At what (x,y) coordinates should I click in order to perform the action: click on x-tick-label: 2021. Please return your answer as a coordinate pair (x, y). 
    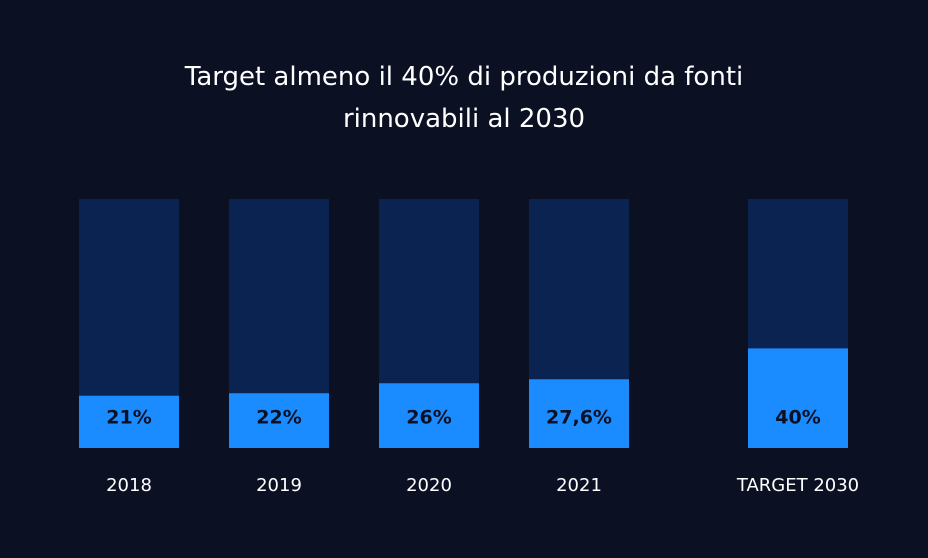
    Looking at the image, I should click on (579, 485).